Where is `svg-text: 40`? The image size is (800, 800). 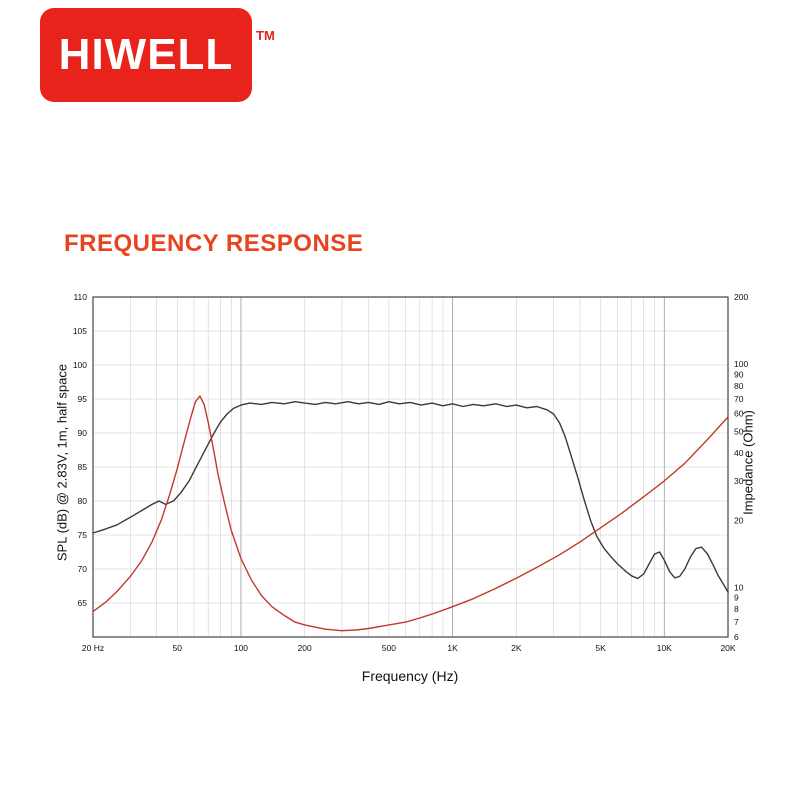 svg-text: 40 is located at coordinates (739, 453).